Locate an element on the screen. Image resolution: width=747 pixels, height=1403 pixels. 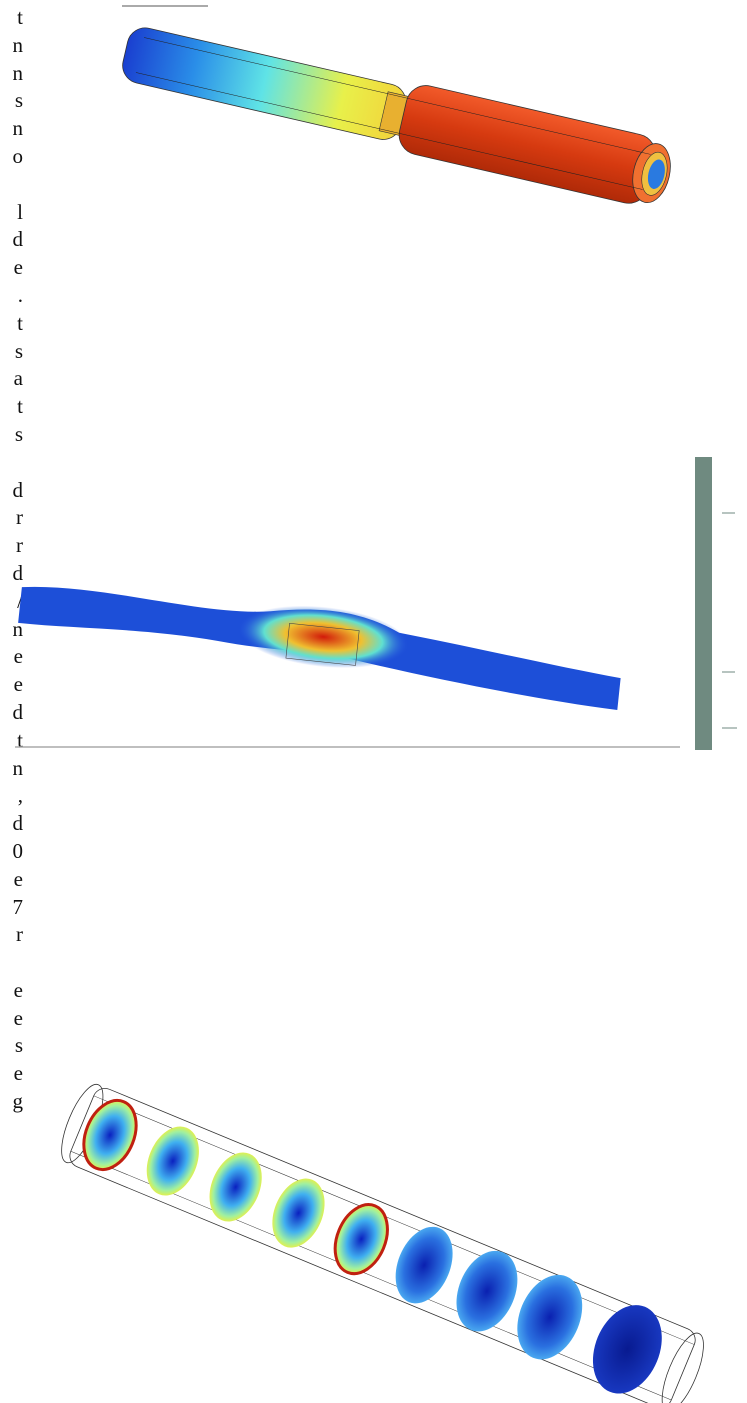
paragraph: d r r d / n e e d t n, d 0 e 7 r is located at coordinates (12, 713).